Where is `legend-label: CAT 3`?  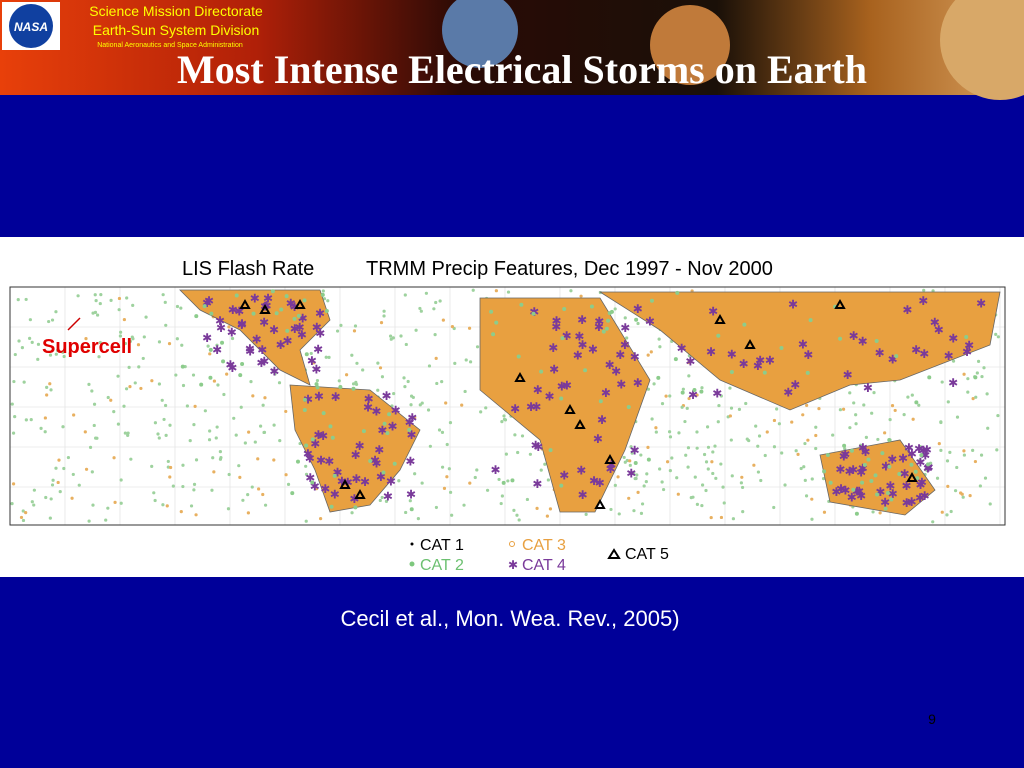
legend-label: CAT 3 is located at coordinates (544, 545).